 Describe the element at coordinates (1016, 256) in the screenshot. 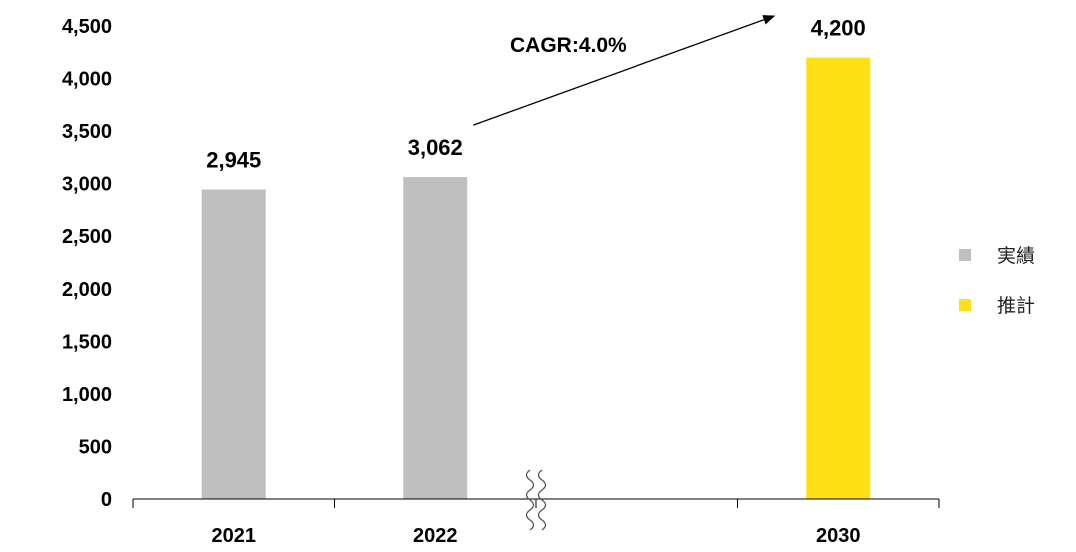

I see `legend-label-actual: 実績` at that location.